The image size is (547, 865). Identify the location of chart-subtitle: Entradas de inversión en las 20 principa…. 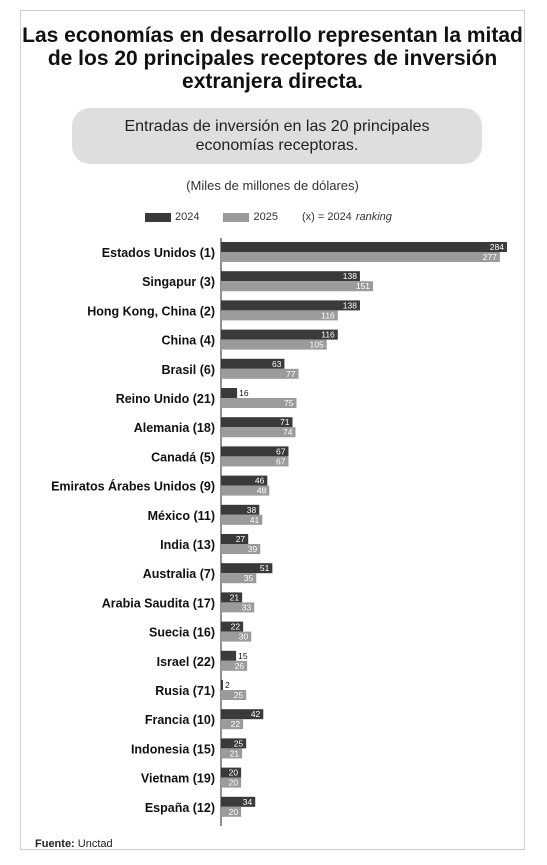
(277, 136).